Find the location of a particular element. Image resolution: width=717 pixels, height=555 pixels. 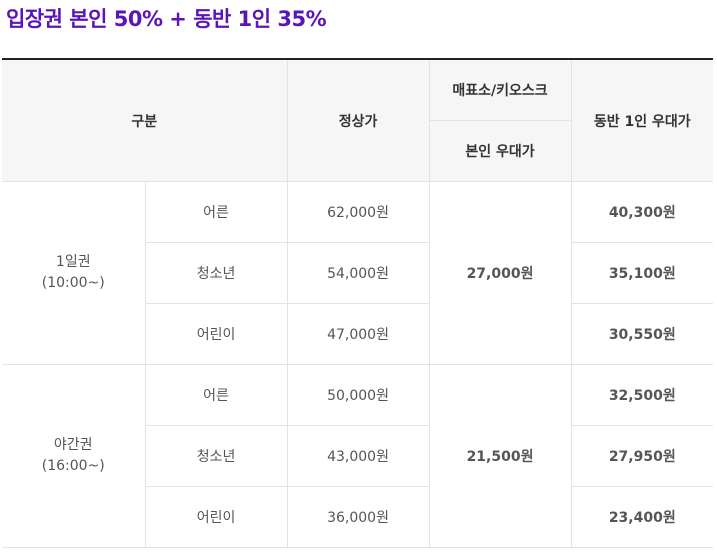

ticket-period-time: (10:00~) is located at coordinates (73, 283).